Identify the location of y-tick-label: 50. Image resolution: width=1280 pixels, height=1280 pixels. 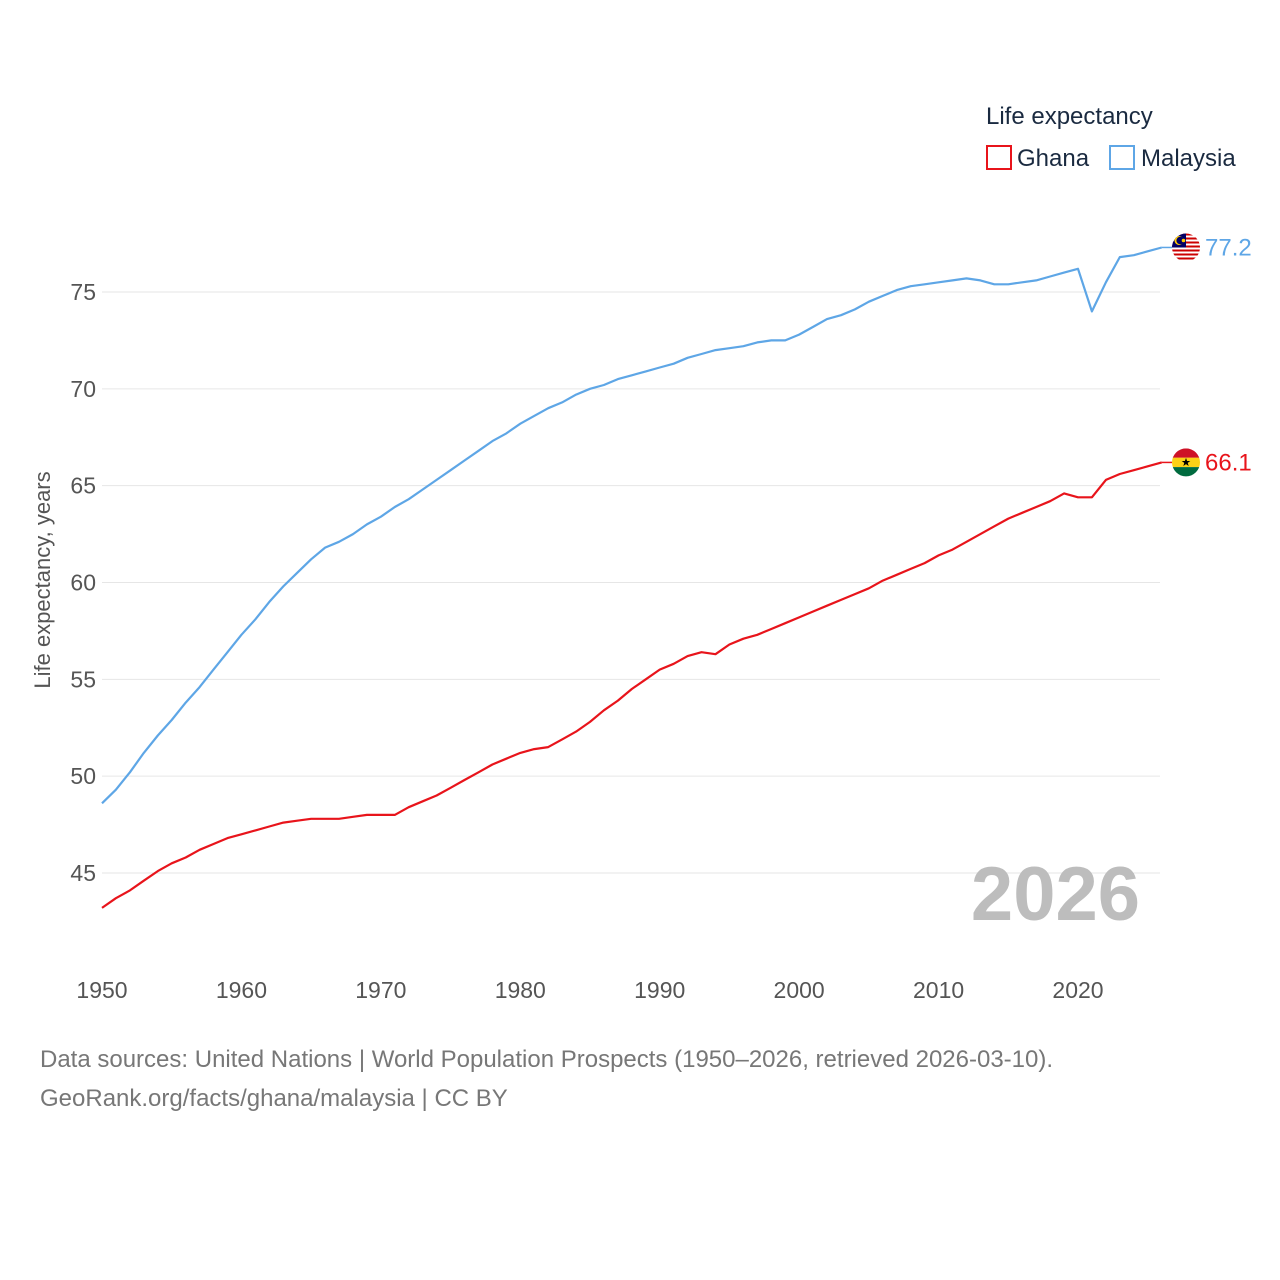
(83, 776).